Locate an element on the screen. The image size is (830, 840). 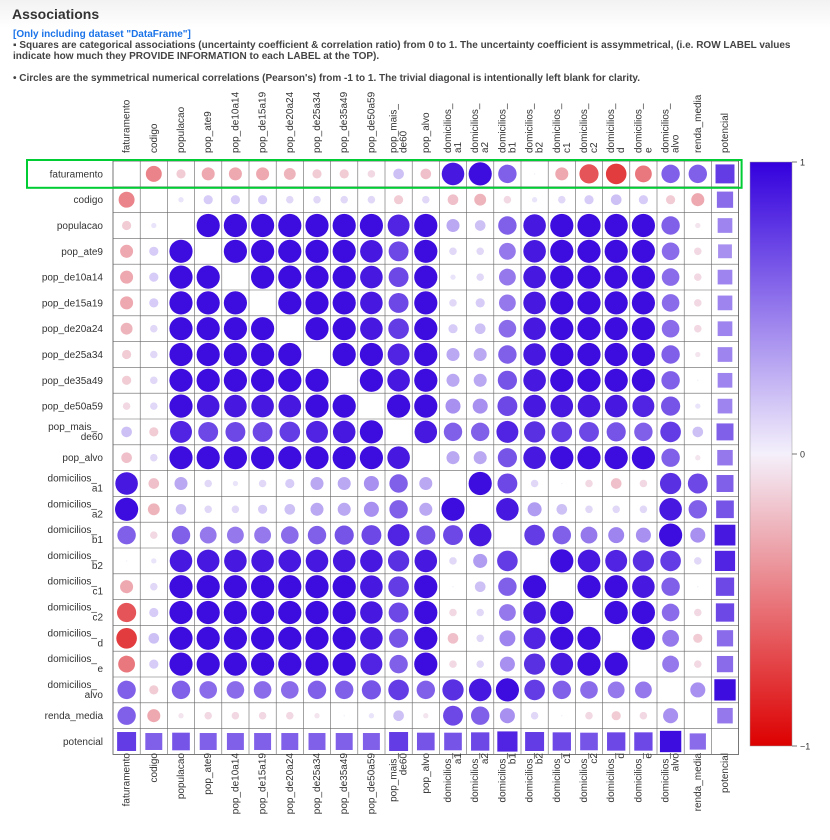
header-bar is located at coordinates (415, 14).